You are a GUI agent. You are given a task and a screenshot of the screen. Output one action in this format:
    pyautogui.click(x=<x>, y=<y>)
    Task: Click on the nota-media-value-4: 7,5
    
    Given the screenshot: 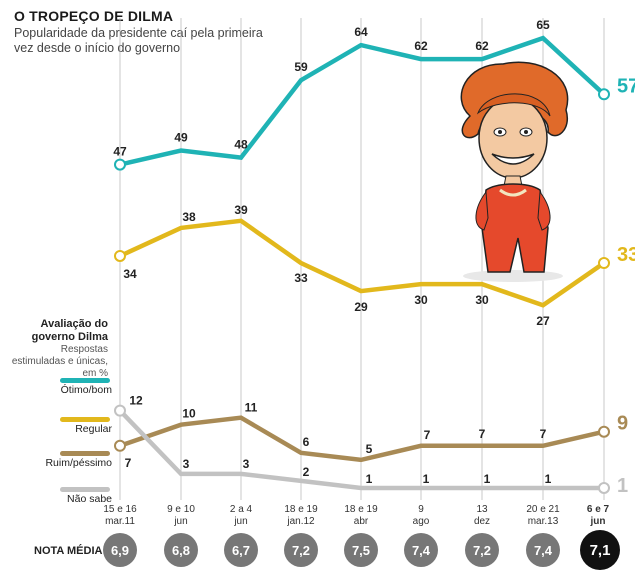 What is the action you would take?
    pyautogui.click(x=361, y=550)
    